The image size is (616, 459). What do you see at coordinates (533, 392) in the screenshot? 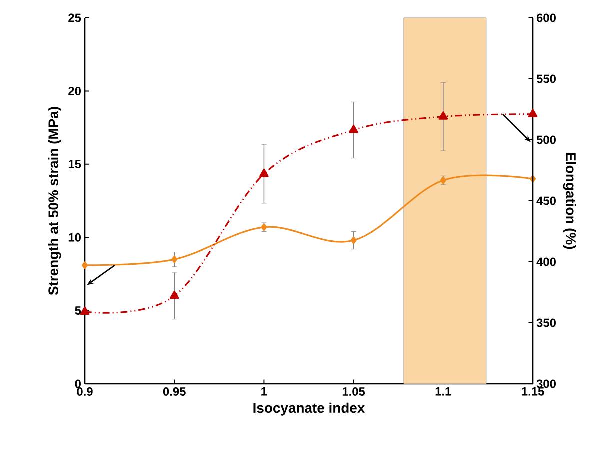
I see `x-tick-label: 1.15` at bounding box center [533, 392].